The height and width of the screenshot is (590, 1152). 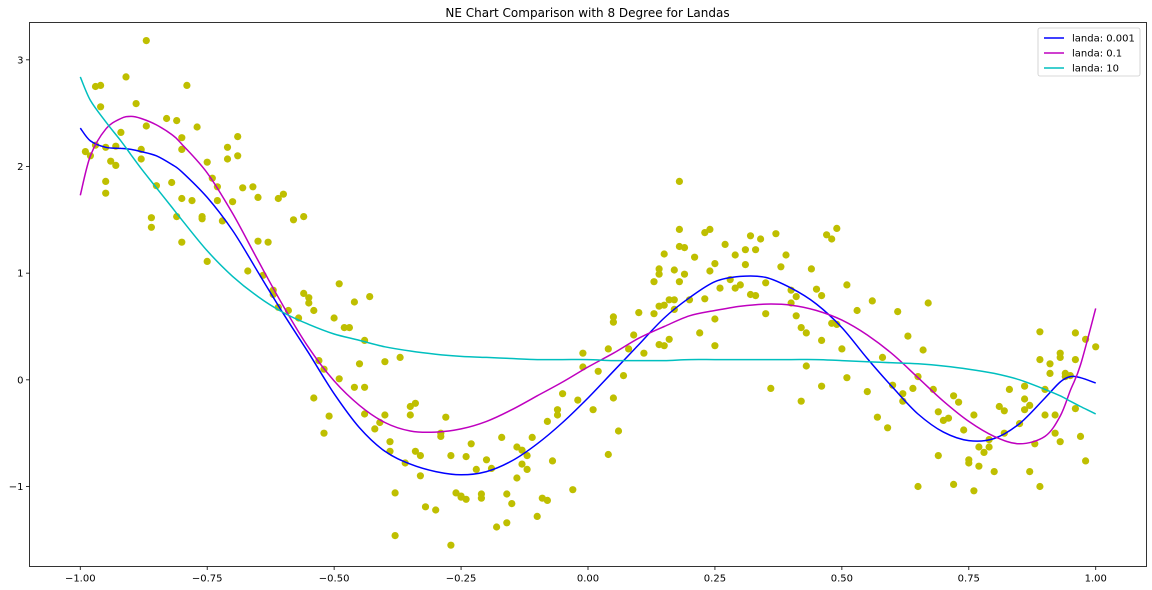 I want to click on y-axis: −1 0 1 2 3, so click(x=19, y=274).